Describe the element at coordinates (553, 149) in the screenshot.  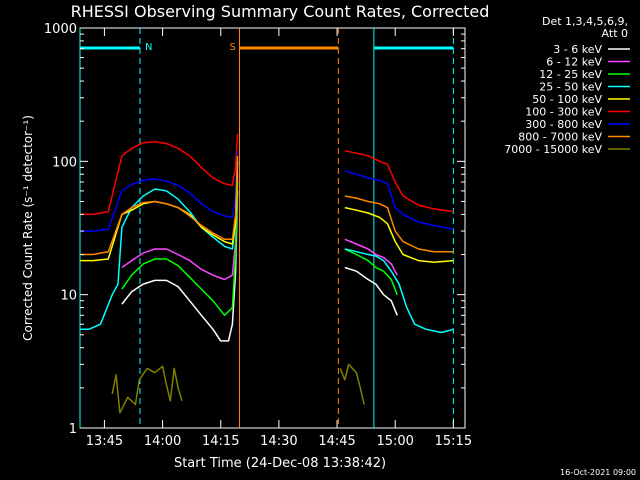
I see `legend-entry-label: 7000 - 15000 keV` at that location.